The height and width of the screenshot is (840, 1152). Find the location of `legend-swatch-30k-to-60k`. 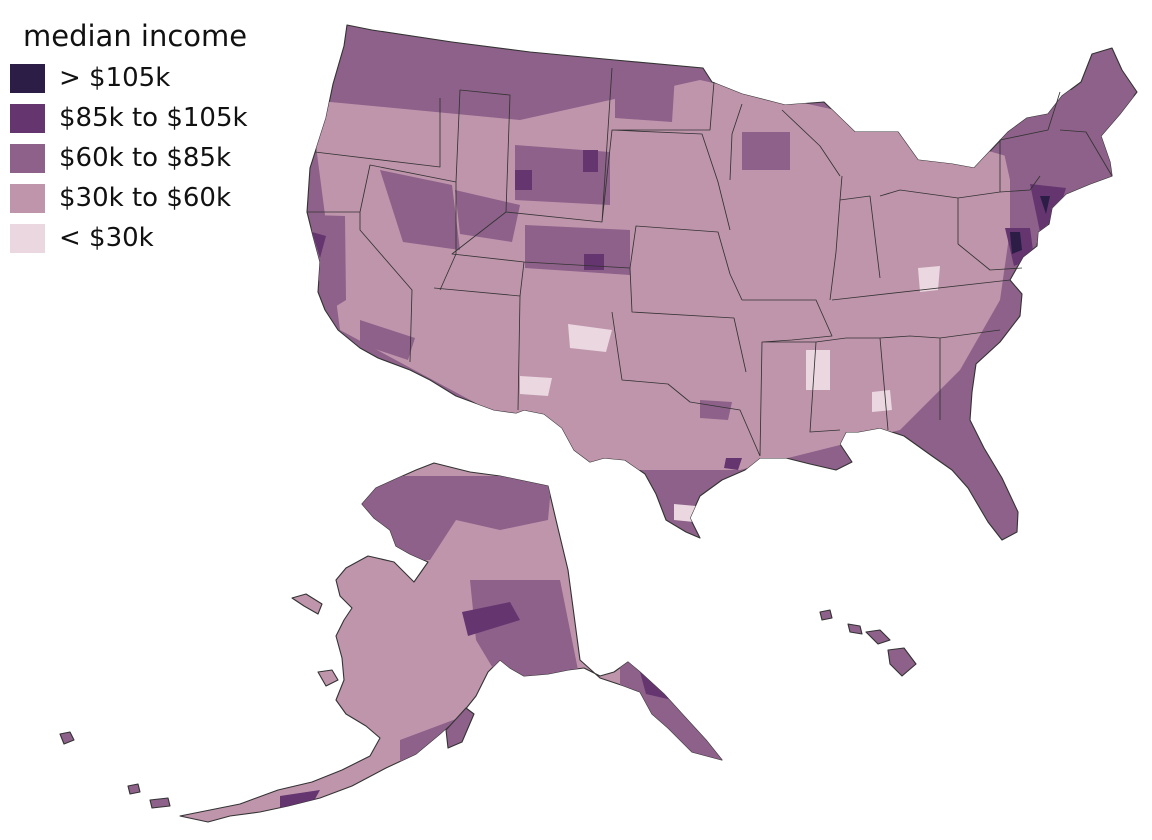

legend-swatch-30k-to-60k is located at coordinates (27, 198).